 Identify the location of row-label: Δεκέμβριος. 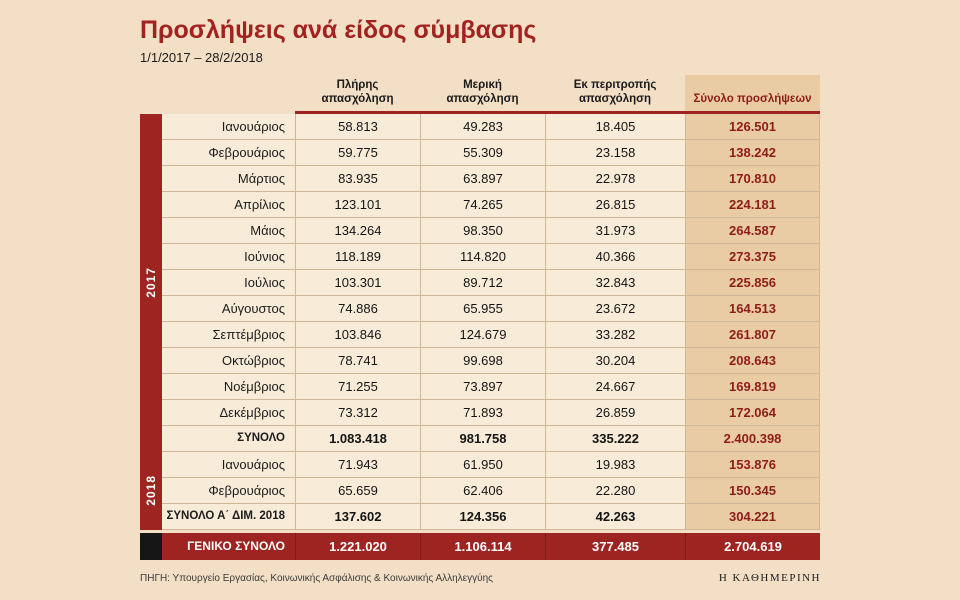
(228, 412).